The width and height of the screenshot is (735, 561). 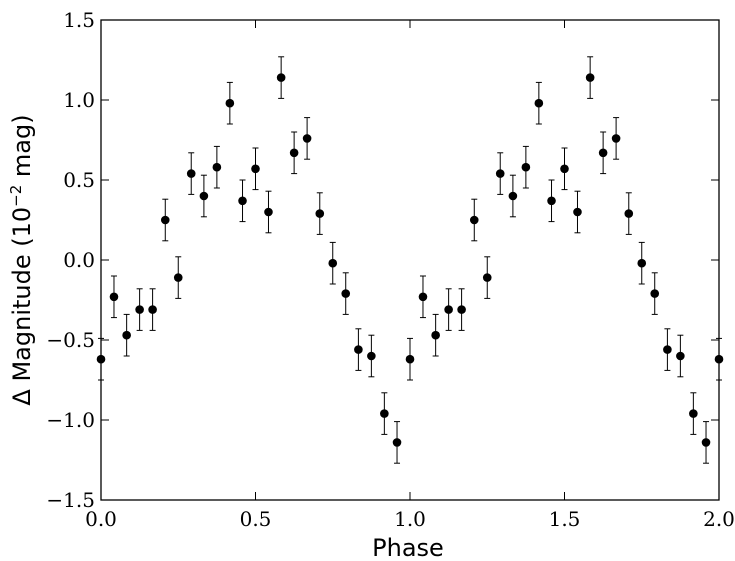 I want to click on x-tick-label: 1.0, so click(x=410, y=519).